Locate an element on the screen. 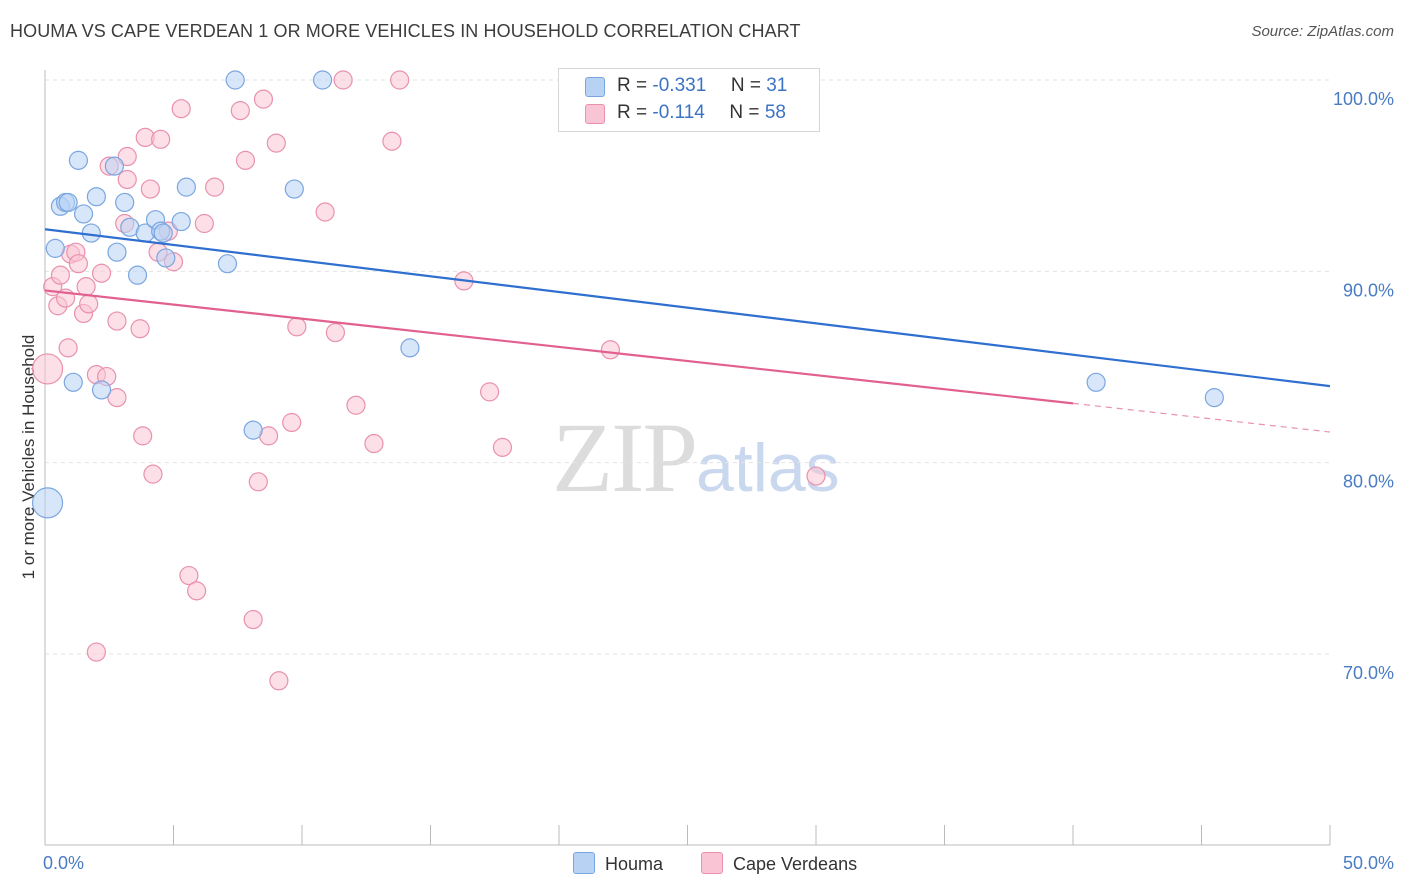 The width and height of the screenshot is (1406, 892). legend-cape-n-label: N = is located at coordinates (744, 112).